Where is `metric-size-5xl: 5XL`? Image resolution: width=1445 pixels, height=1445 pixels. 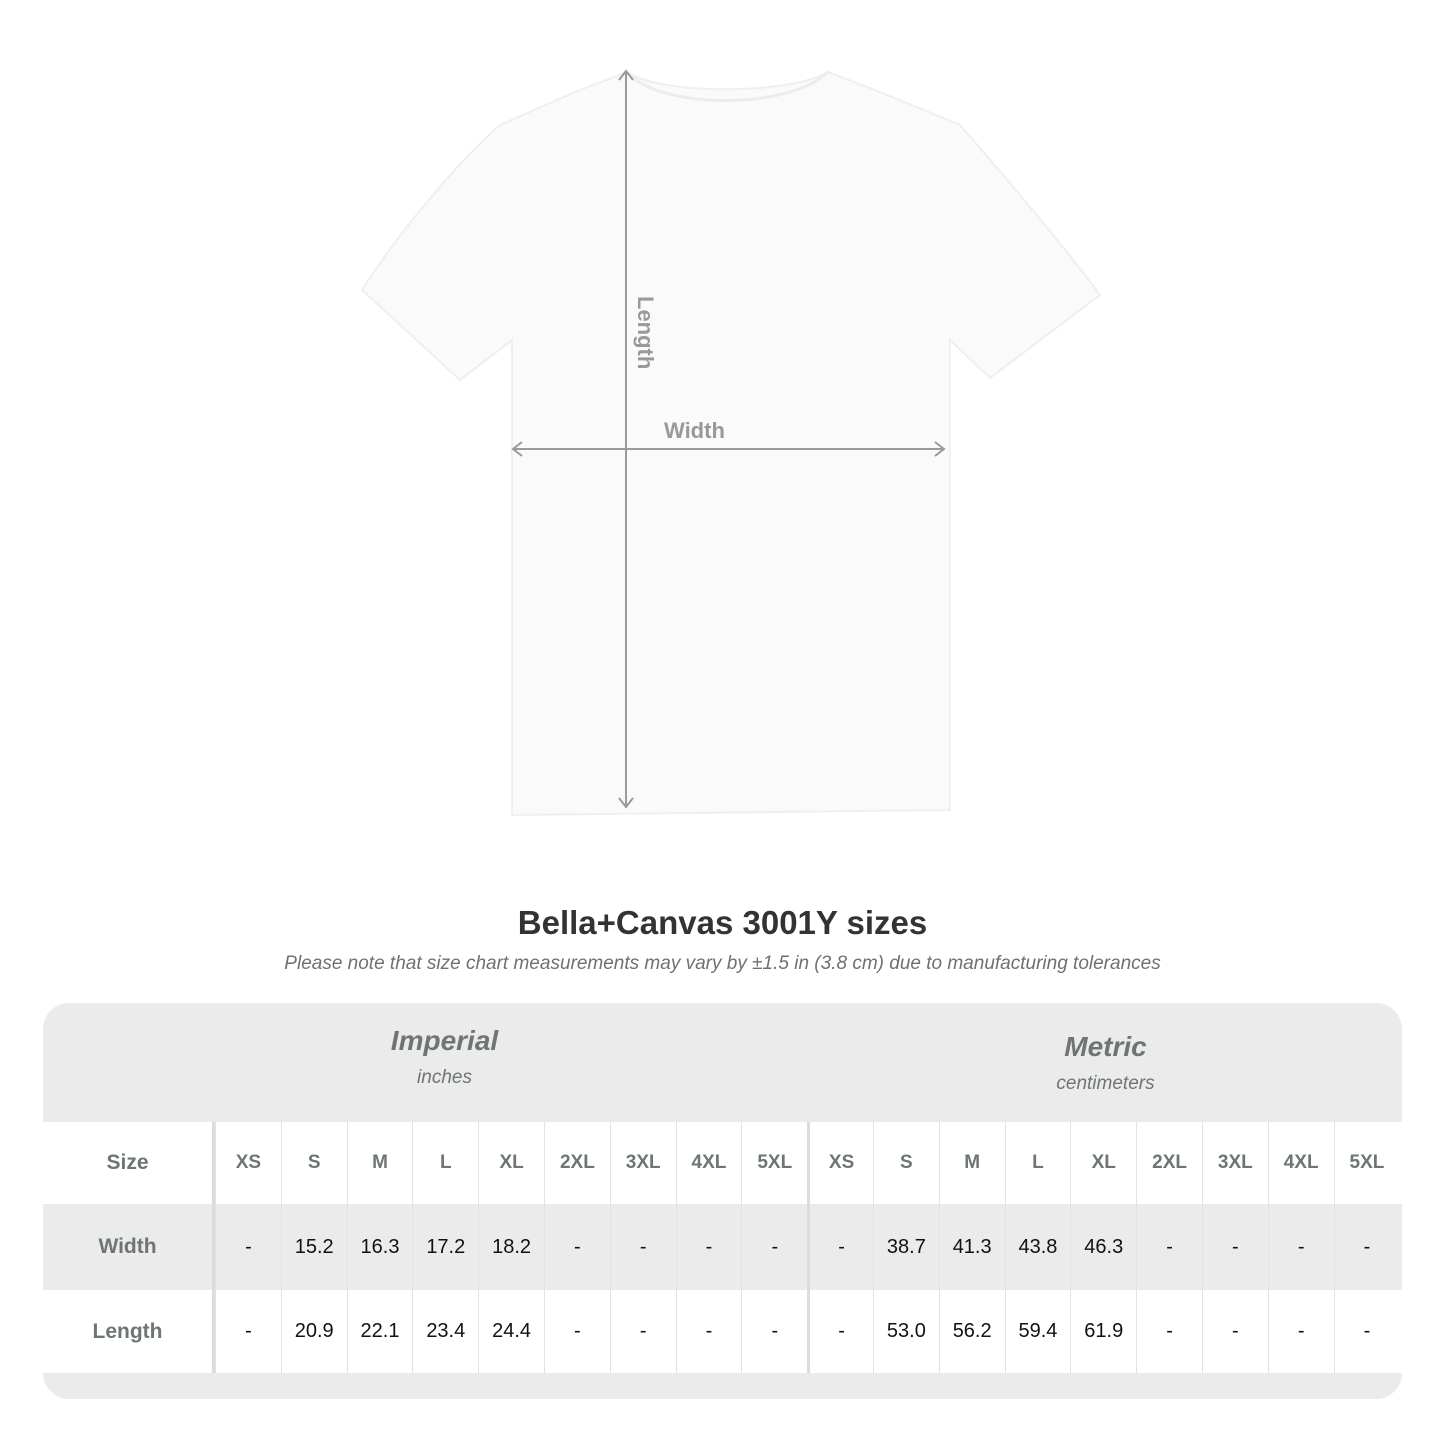 metric-size-5xl: 5XL is located at coordinates (1366, 1163).